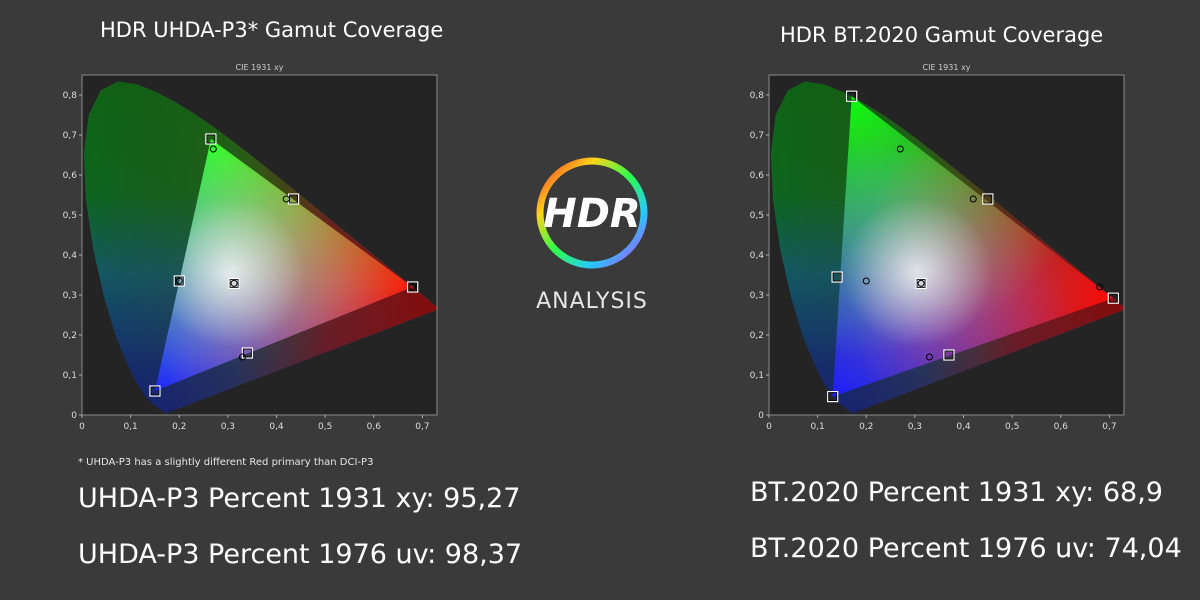 The height and width of the screenshot is (600, 1200). I want to click on logo-ring-icon, so click(592, 213).